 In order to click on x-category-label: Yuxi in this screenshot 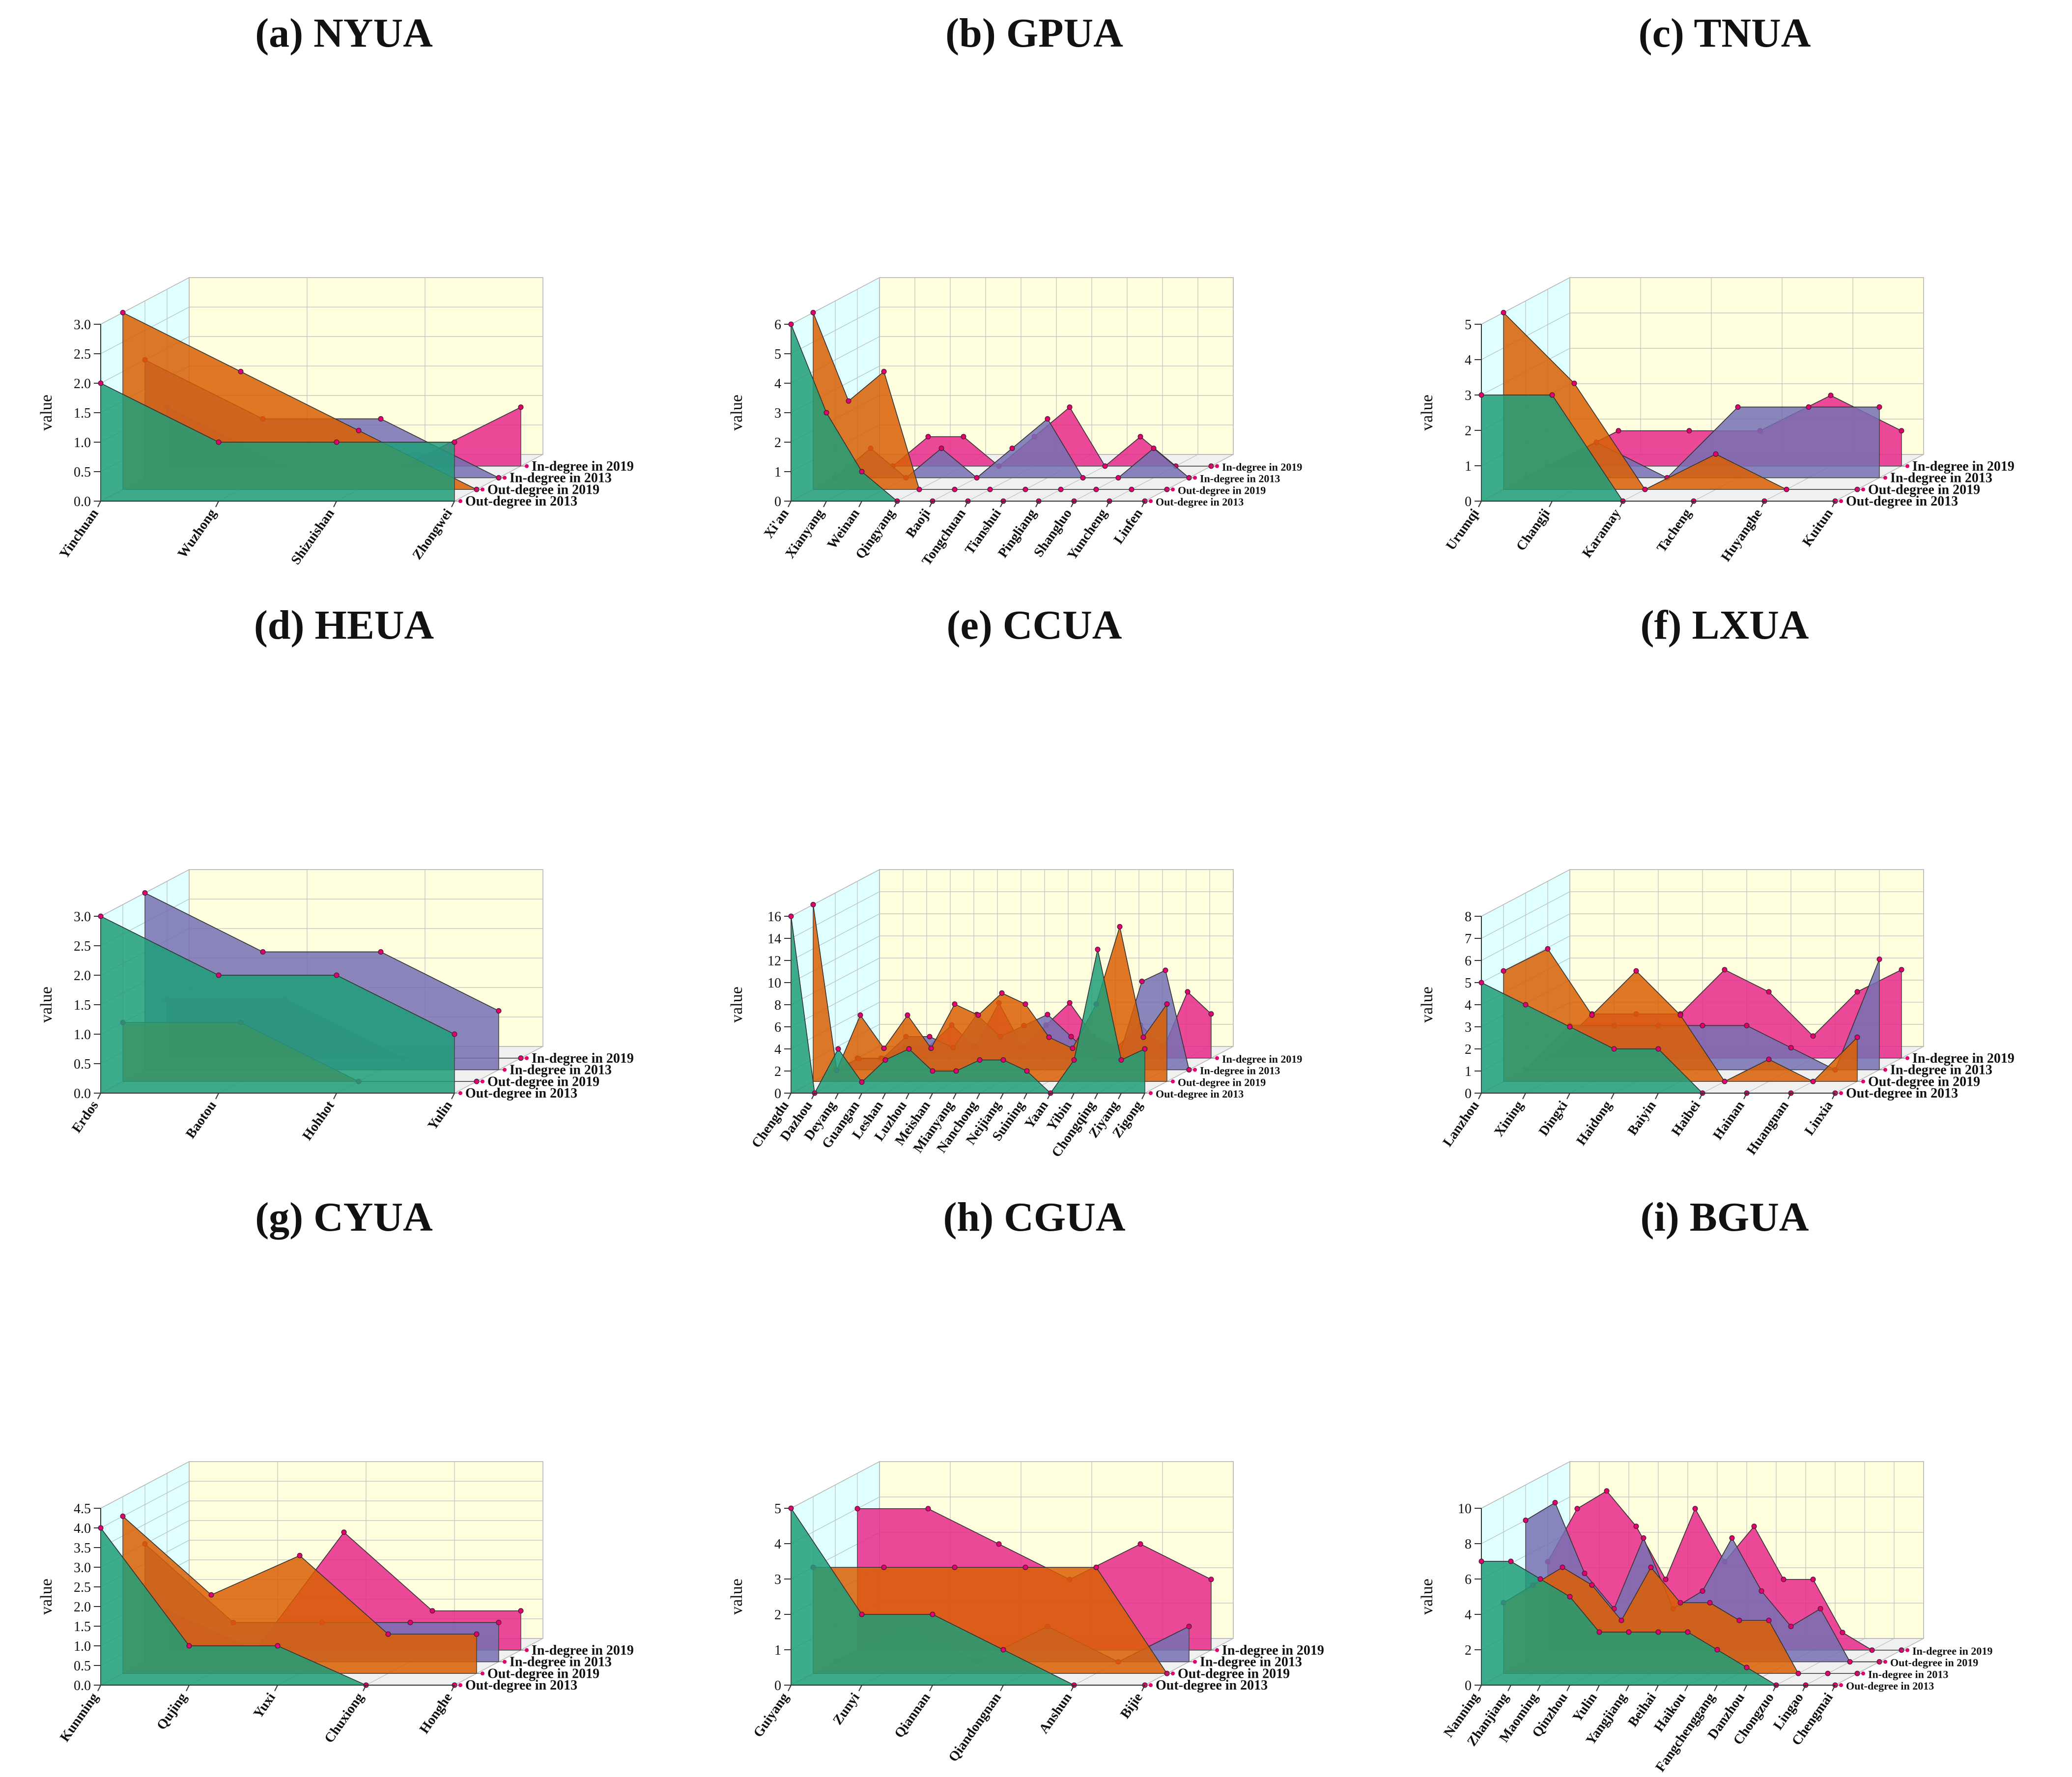, I will do `click(265, 1705)`.